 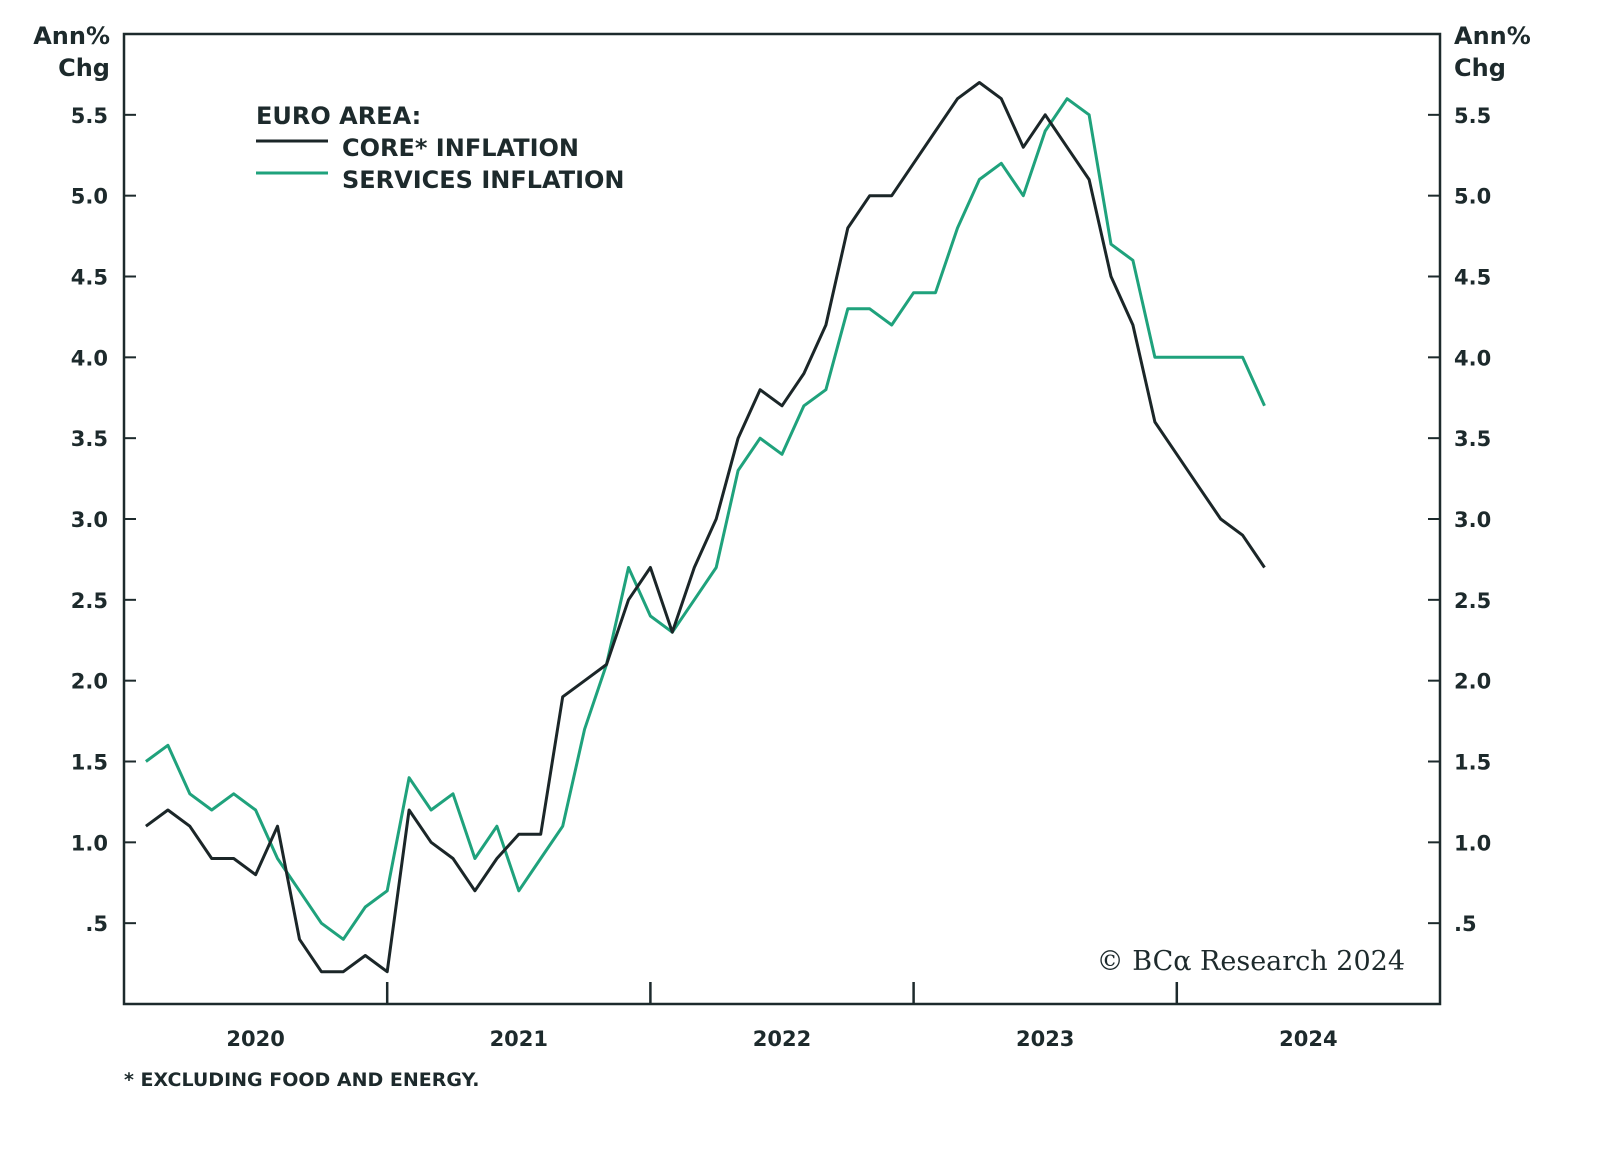 What do you see at coordinates (71, 36) in the screenshot?
I see `y-label-left-1: Ann%` at bounding box center [71, 36].